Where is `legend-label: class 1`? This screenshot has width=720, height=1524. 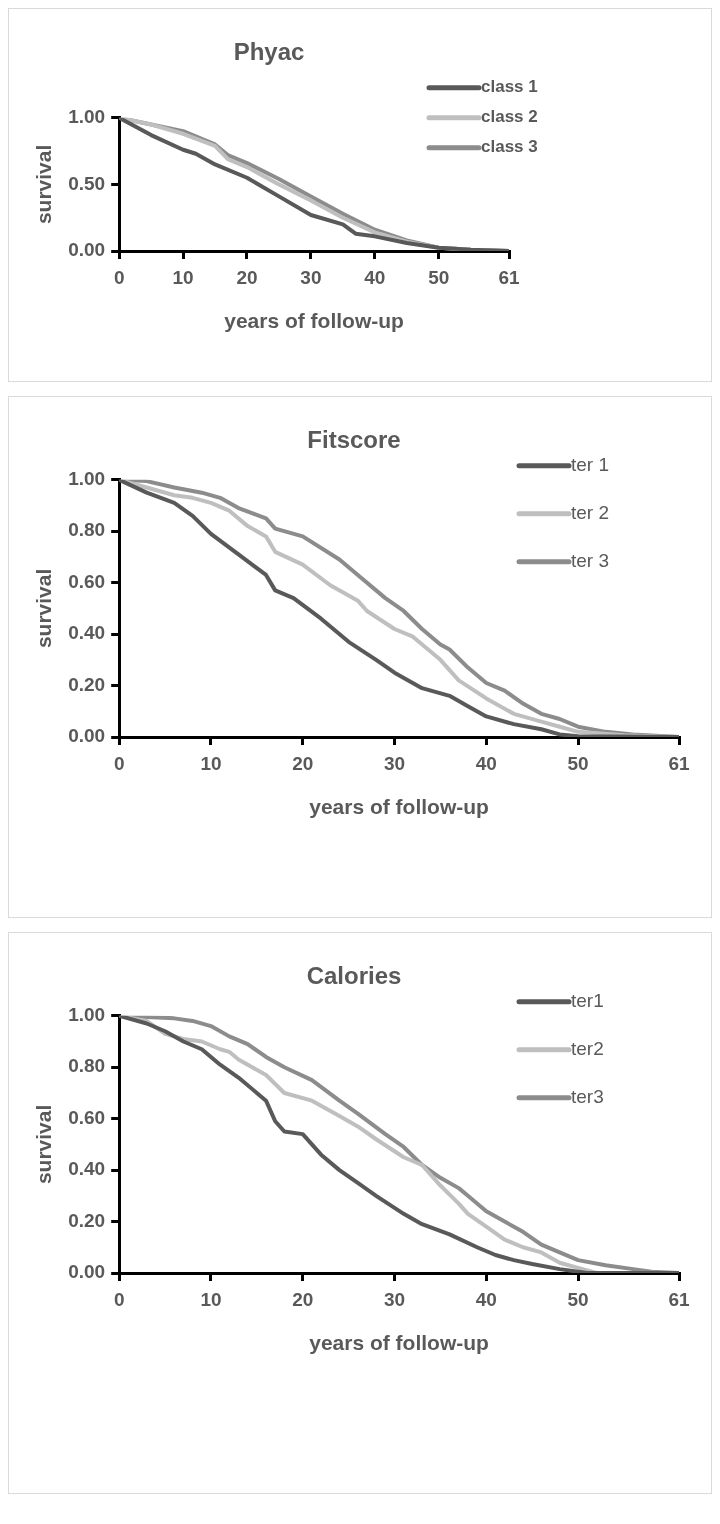 legend-label: class 1 is located at coordinates (509, 87).